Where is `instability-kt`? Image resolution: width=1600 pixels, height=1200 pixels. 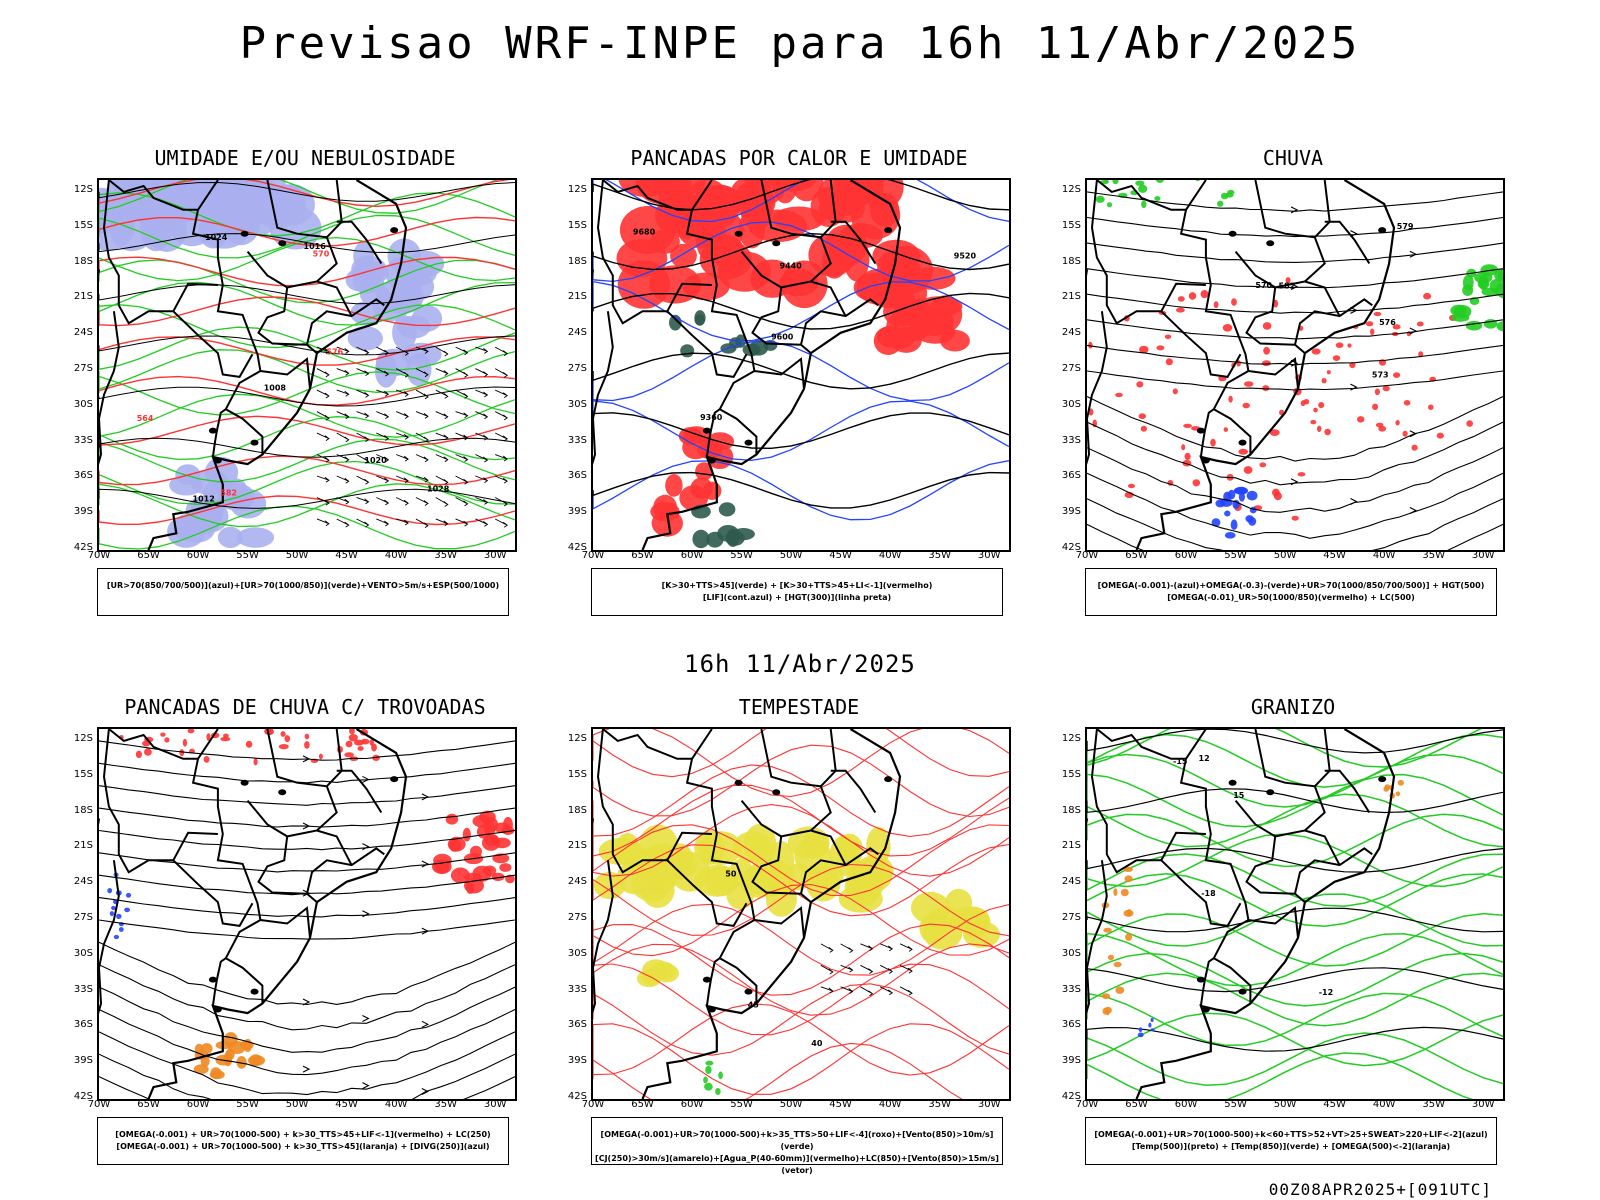
instability-kt is located at coordinates (687, 351).